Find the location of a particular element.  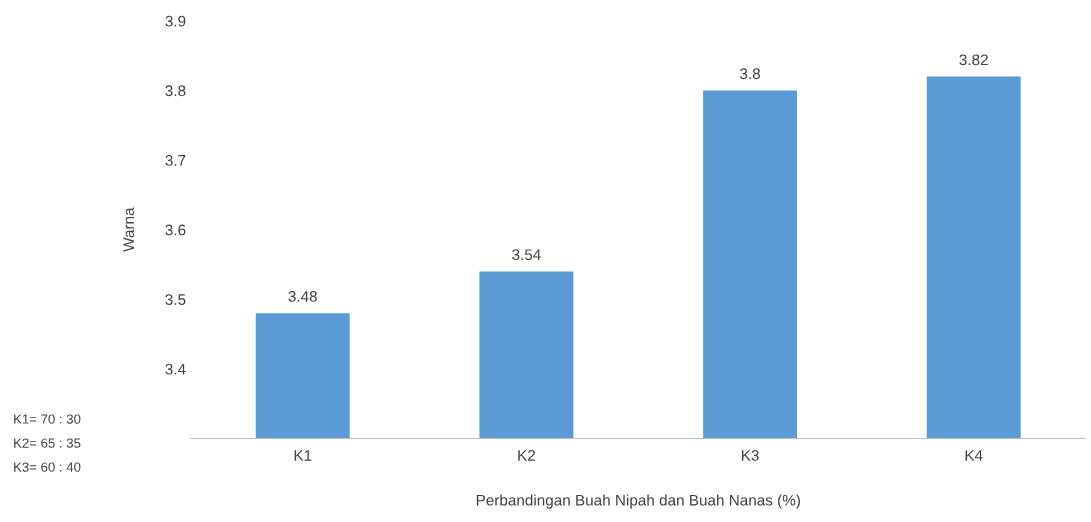

data-label: 3.82 is located at coordinates (973, 60).